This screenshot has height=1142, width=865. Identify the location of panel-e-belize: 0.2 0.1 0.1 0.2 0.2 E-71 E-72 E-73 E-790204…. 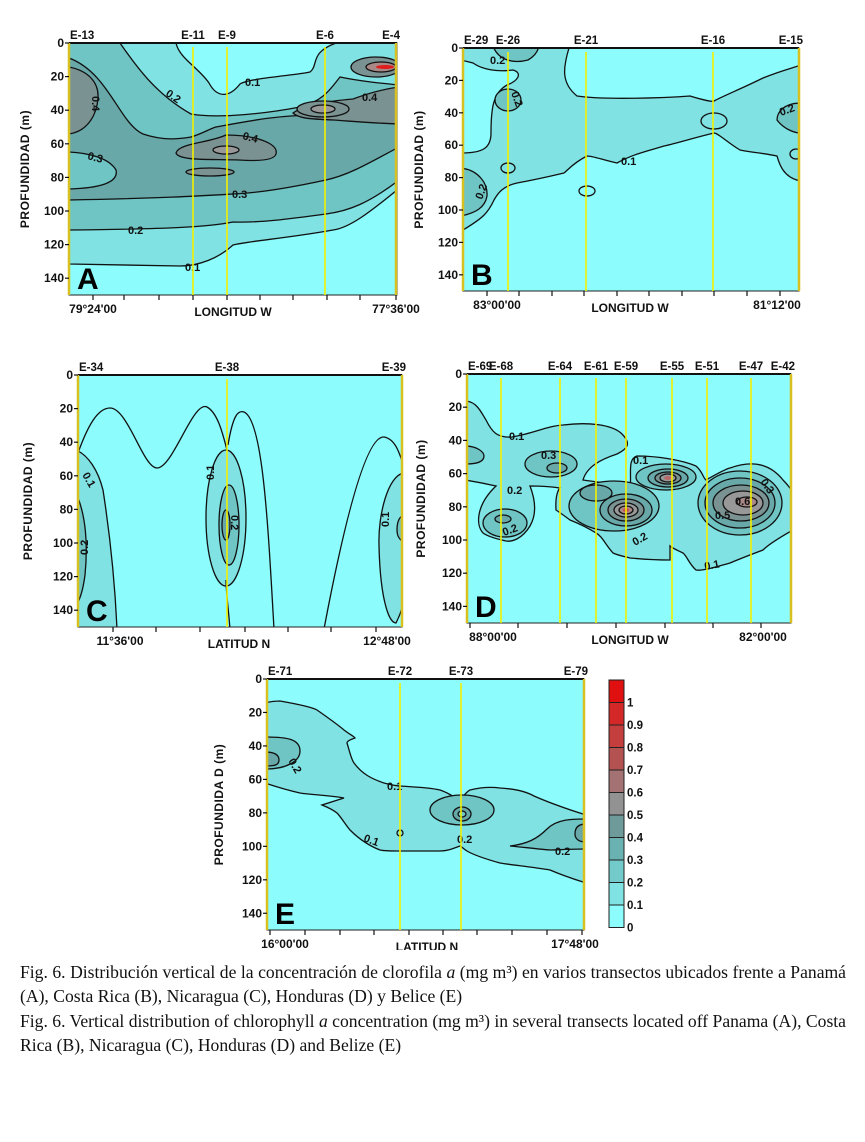
(405, 808).